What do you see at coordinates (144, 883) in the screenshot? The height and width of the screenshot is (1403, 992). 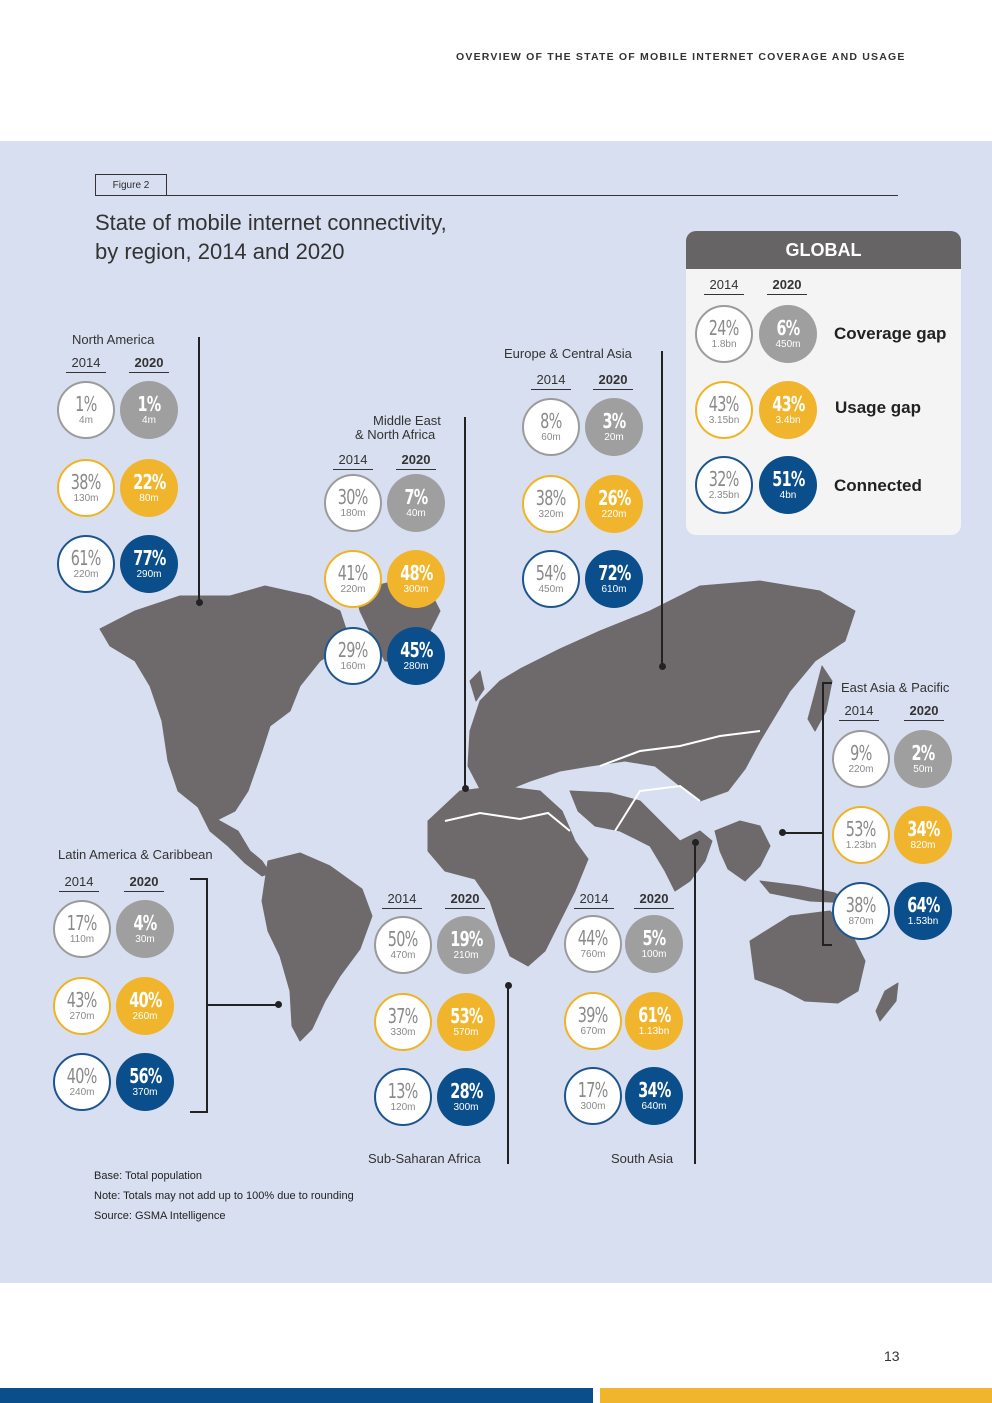 I see `latin-america-year-2020: 2020` at bounding box center [144, 883].